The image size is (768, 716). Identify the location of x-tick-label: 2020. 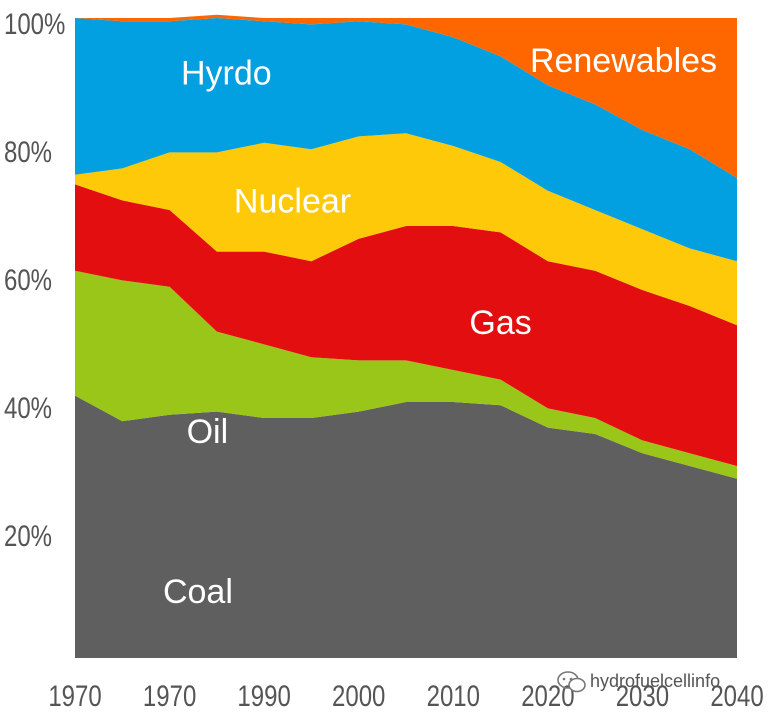
(547, 695).